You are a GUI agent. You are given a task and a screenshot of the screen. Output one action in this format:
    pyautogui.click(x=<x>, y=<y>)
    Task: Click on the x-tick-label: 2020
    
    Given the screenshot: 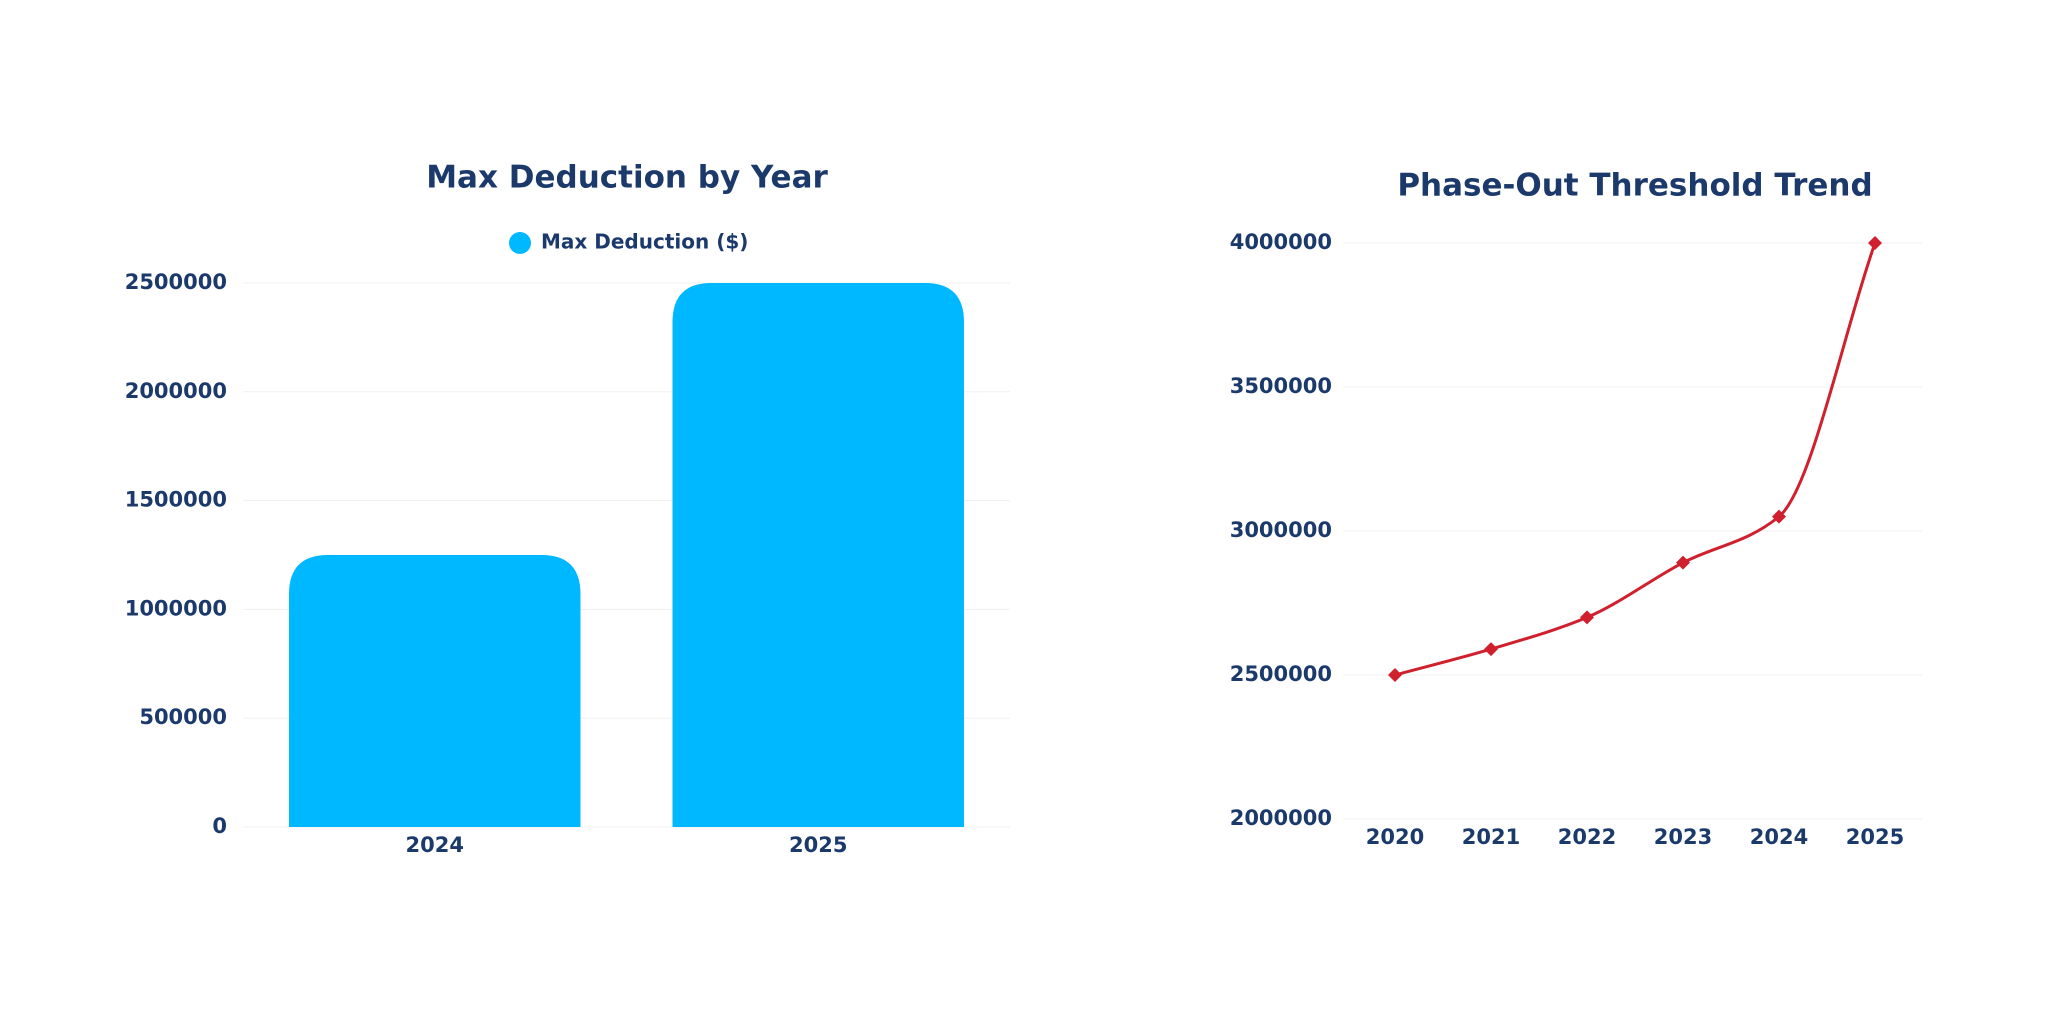 What is the action you would take?
    pyautogui.click(x=1395, y=837)
    